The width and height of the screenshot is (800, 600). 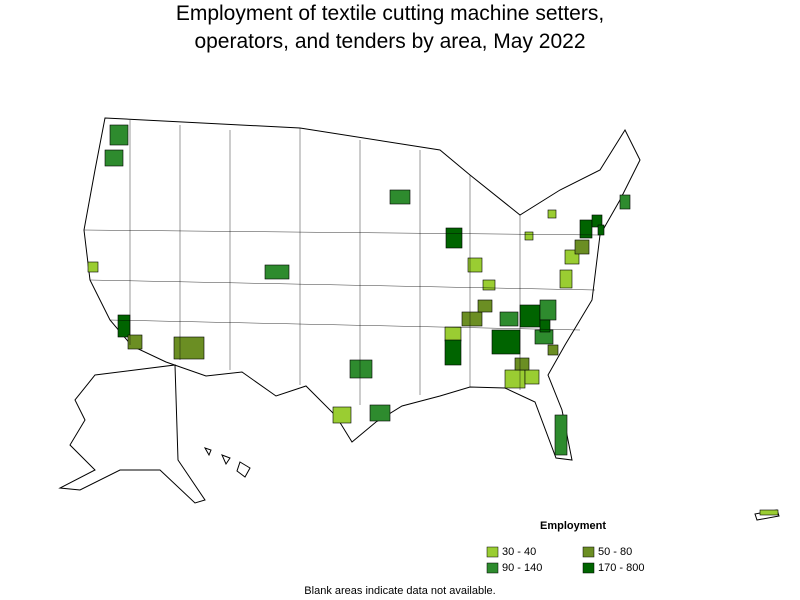 What do you see at coordinates (522, 568) in the screenshot?
I see `legend-label: 90 - 140` at bounding box center [522, 568].